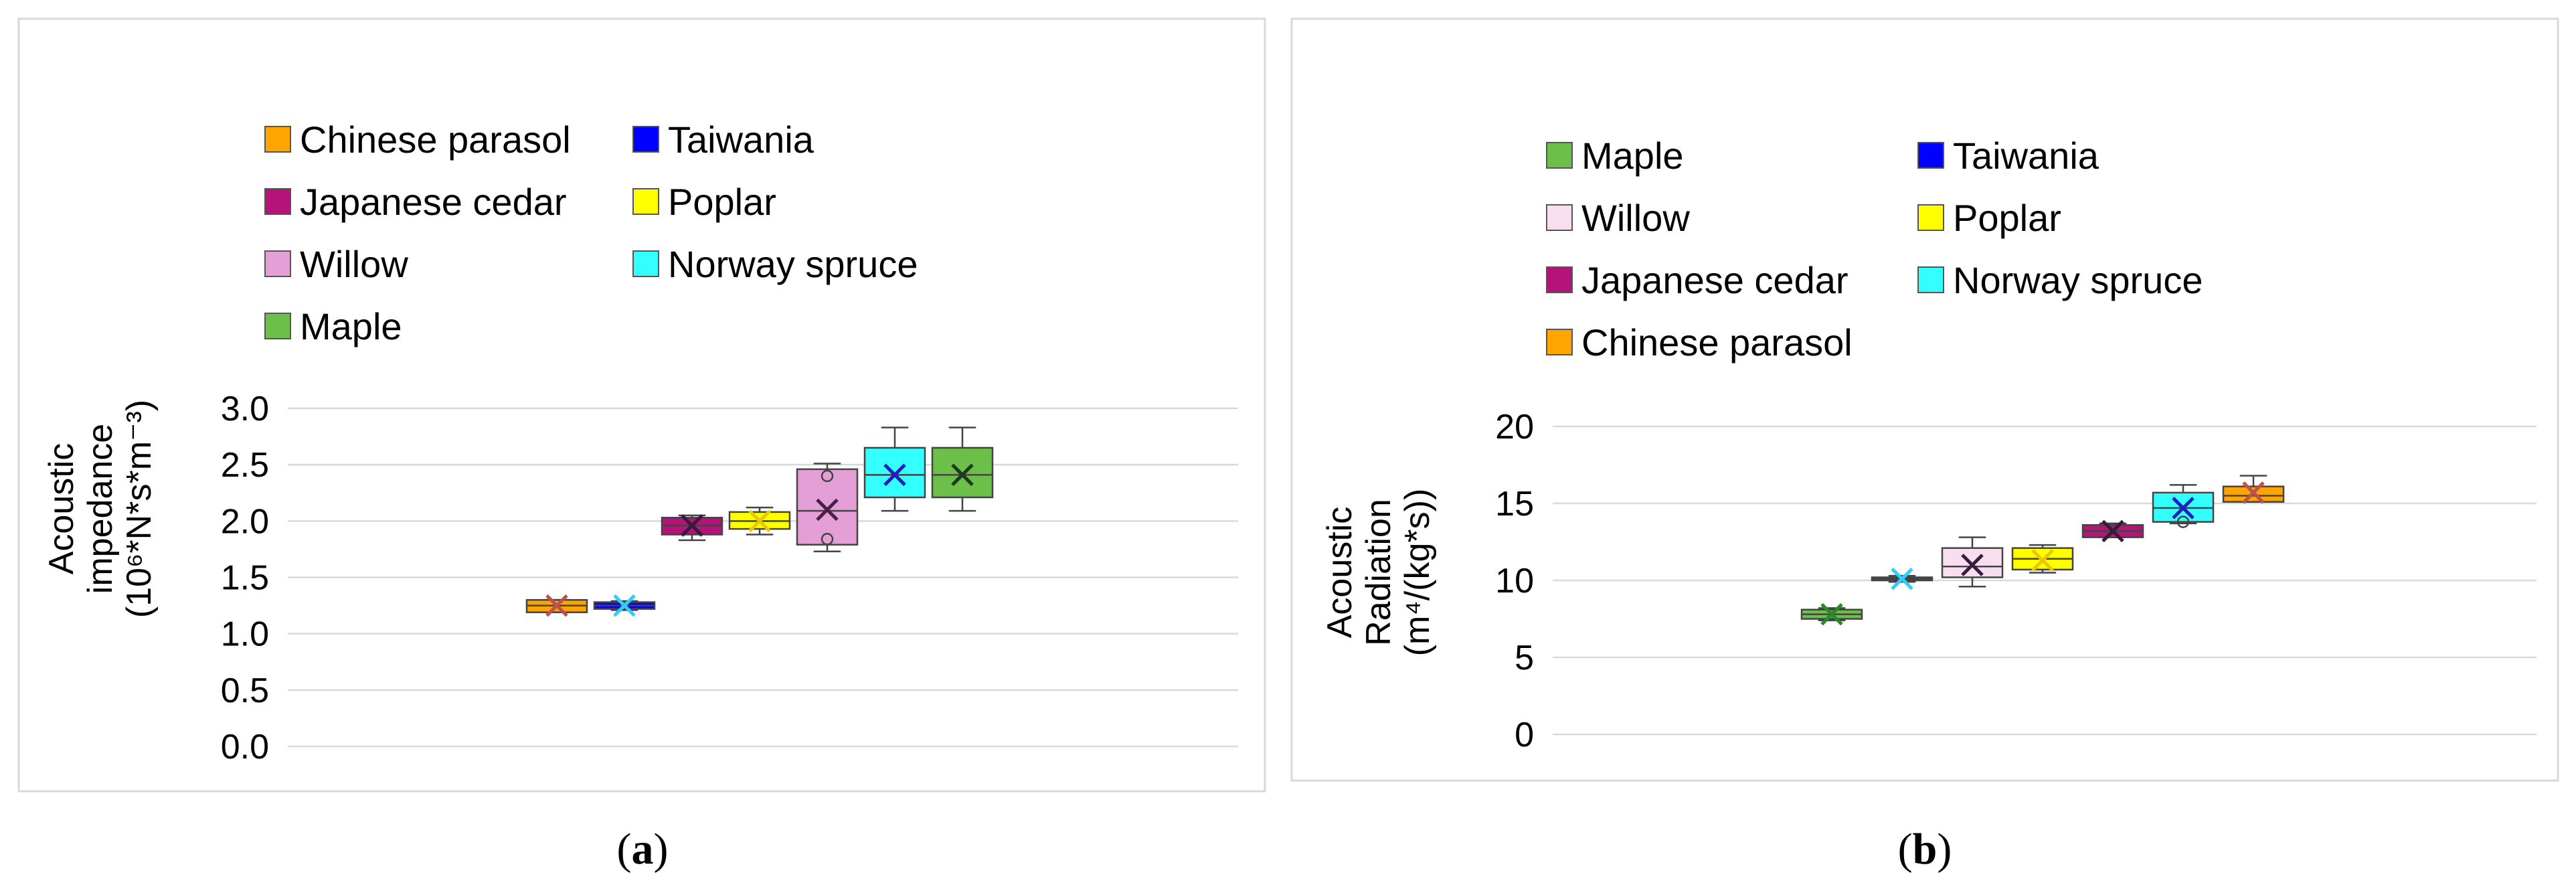 The width and height of the screenshot is (2576, 889). I want to click on panel-b-boxes, so click(2042, 550).